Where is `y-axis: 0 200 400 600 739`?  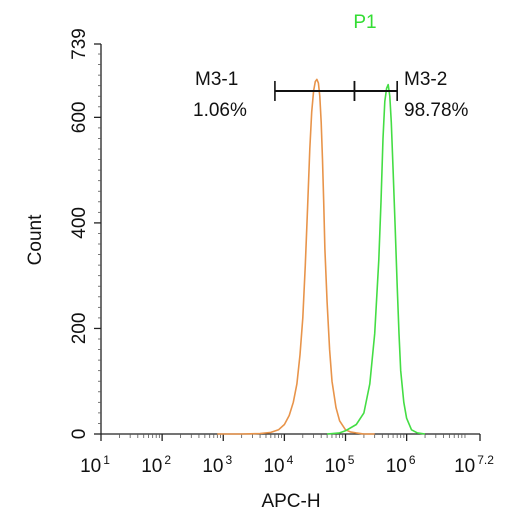
y-axis: 0 200 400 600 739 is located at coordinates (85, 234).